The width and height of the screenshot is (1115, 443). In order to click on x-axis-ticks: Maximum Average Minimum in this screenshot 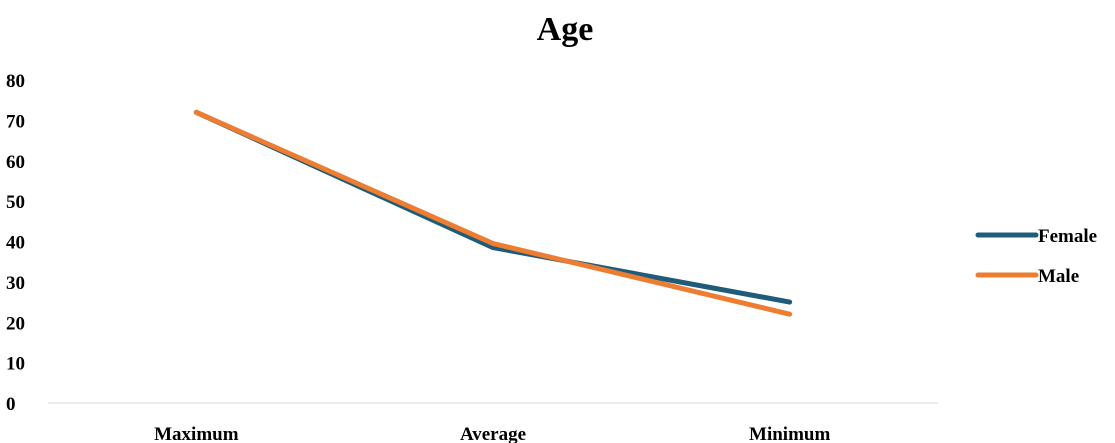, I will do `click(492, 433)`.